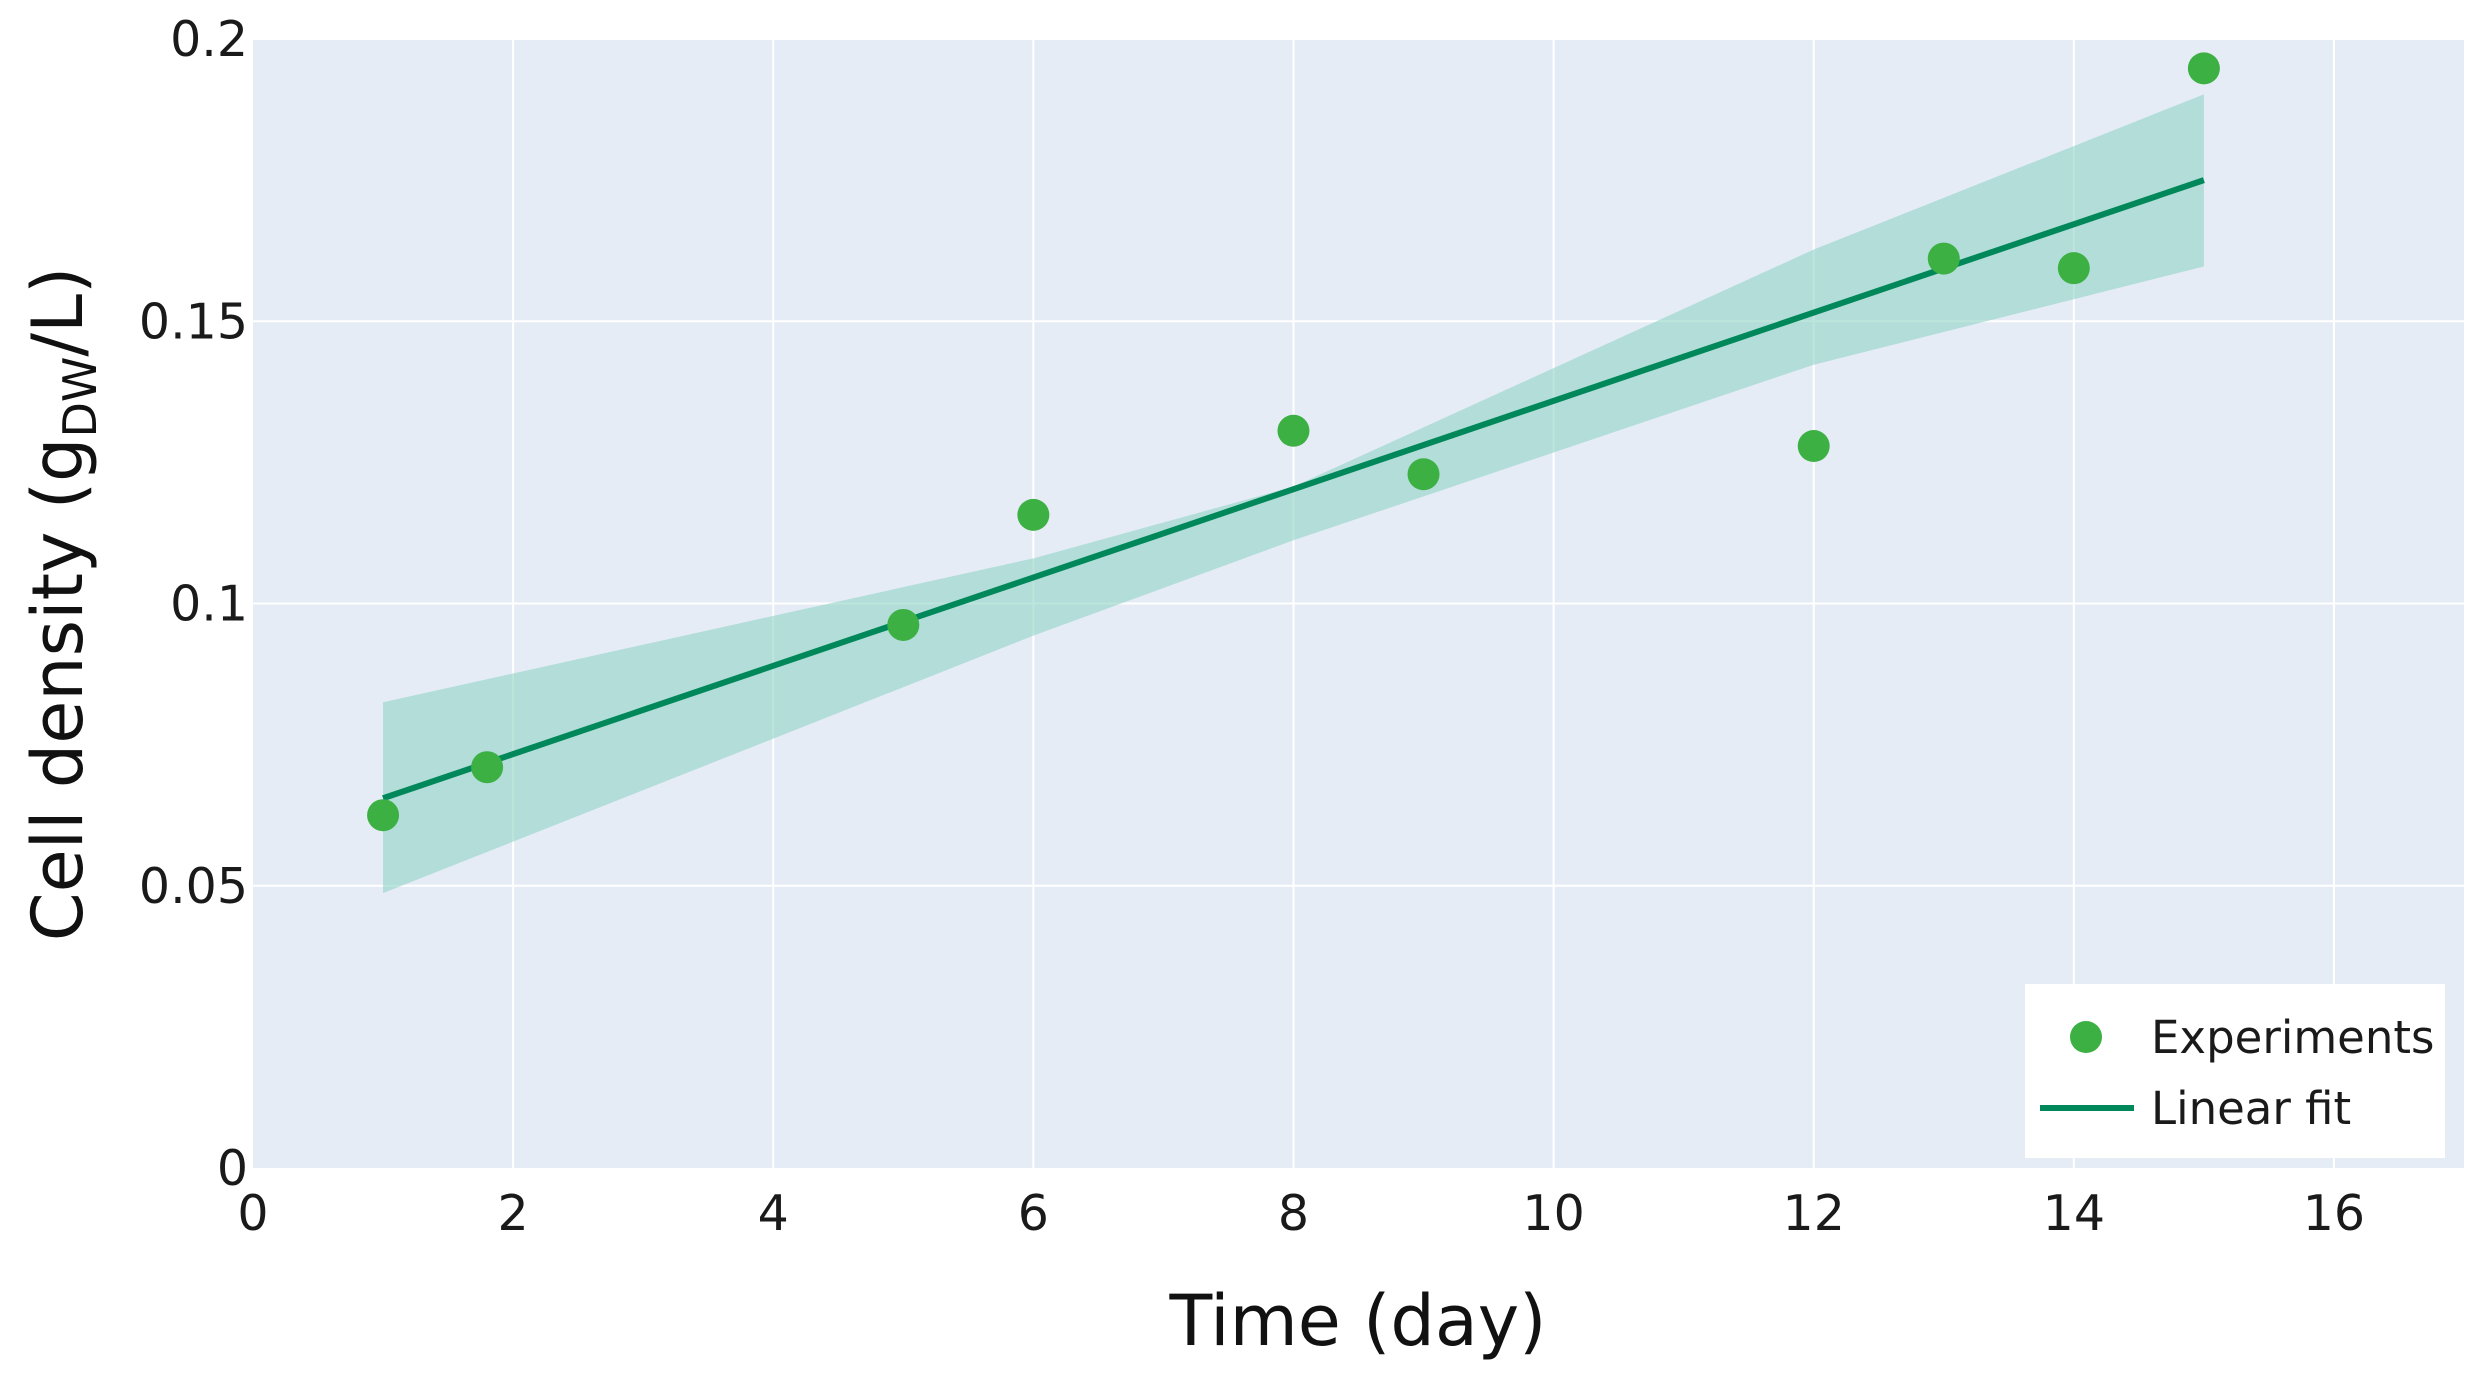 The height and width of the screenshot is (1374, 2484). What do you see at coordinates (193, 886) in the screenshot?
I see `y-tick-label: 0.05` at bounding box center [193, 886].